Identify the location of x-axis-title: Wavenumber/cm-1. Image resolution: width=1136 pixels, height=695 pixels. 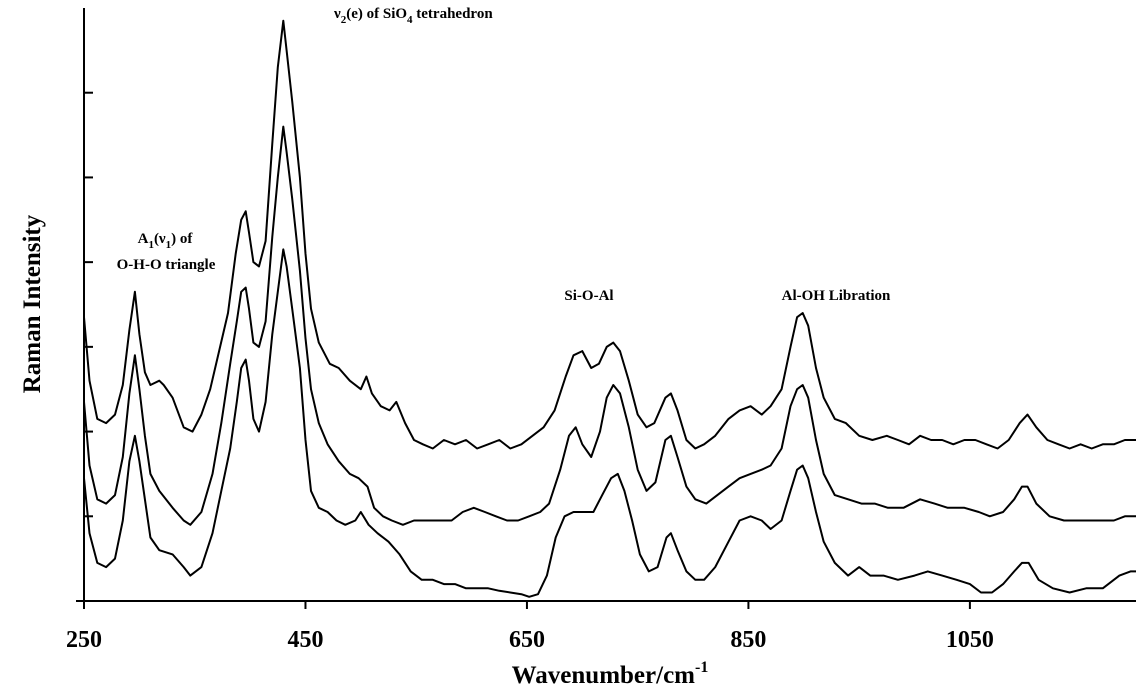
(610, 674).